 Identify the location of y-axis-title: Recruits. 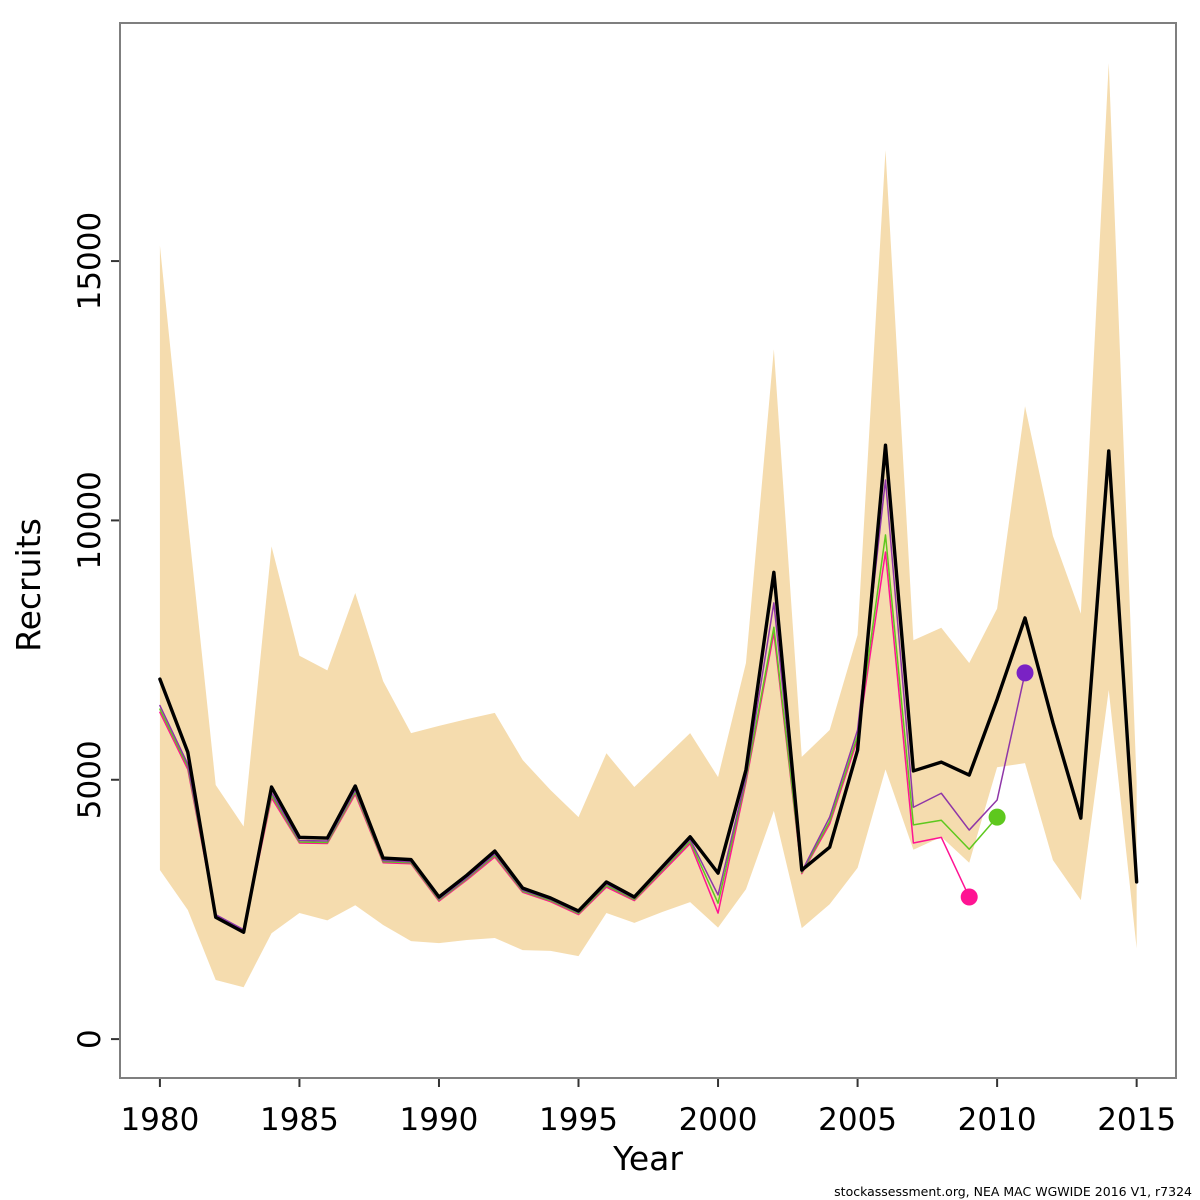
(28, 585).